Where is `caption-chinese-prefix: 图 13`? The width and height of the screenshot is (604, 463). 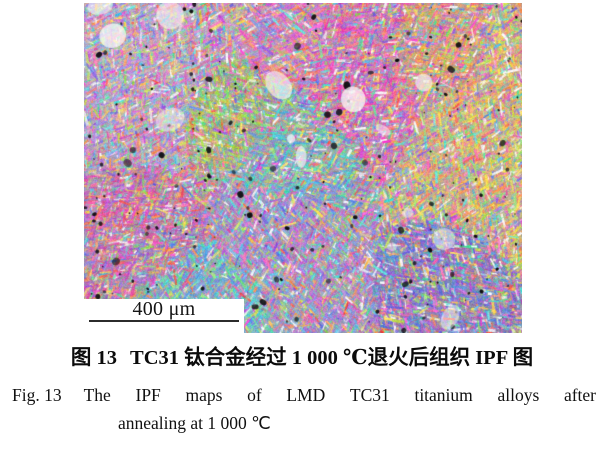 caption-chinese-prefix: 图 13 is located at coordinates (94, 358).